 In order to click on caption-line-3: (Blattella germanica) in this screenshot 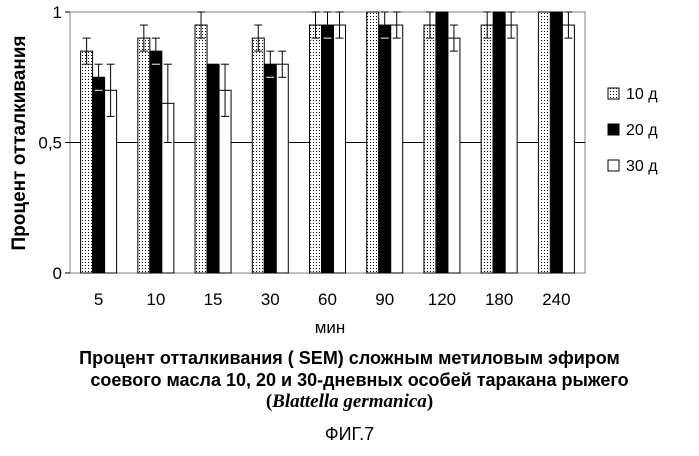, I will do `click(349, 402)`.